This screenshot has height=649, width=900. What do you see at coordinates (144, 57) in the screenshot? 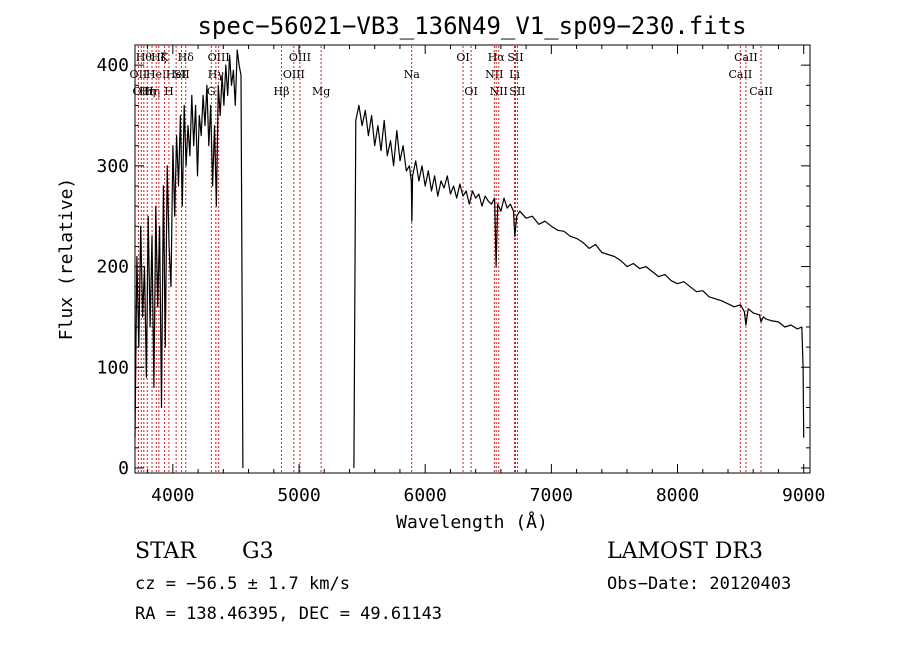
I see `line-marker-label: Hθ` at bounding box center [144, 57].